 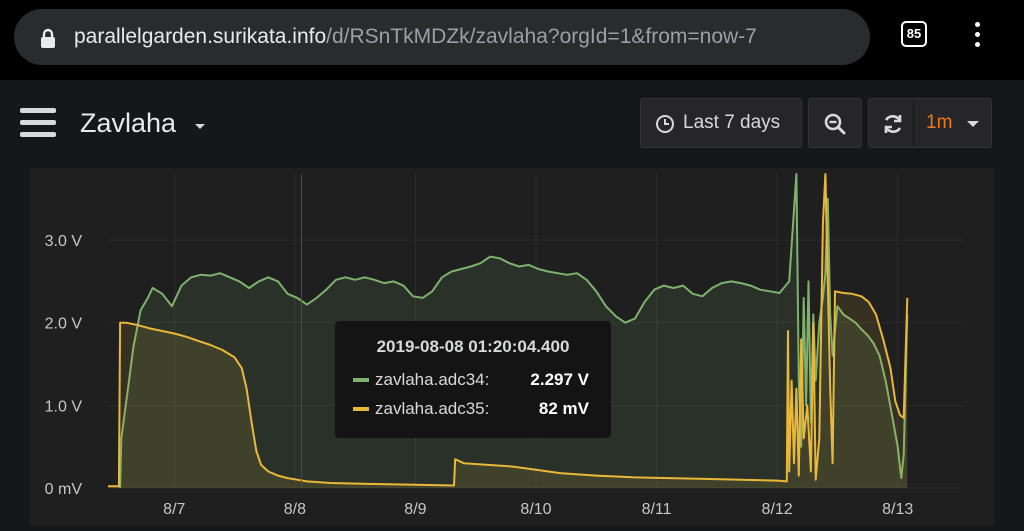 I want to click on refresh-interval-label: 1m, so click(x=939, y=122).